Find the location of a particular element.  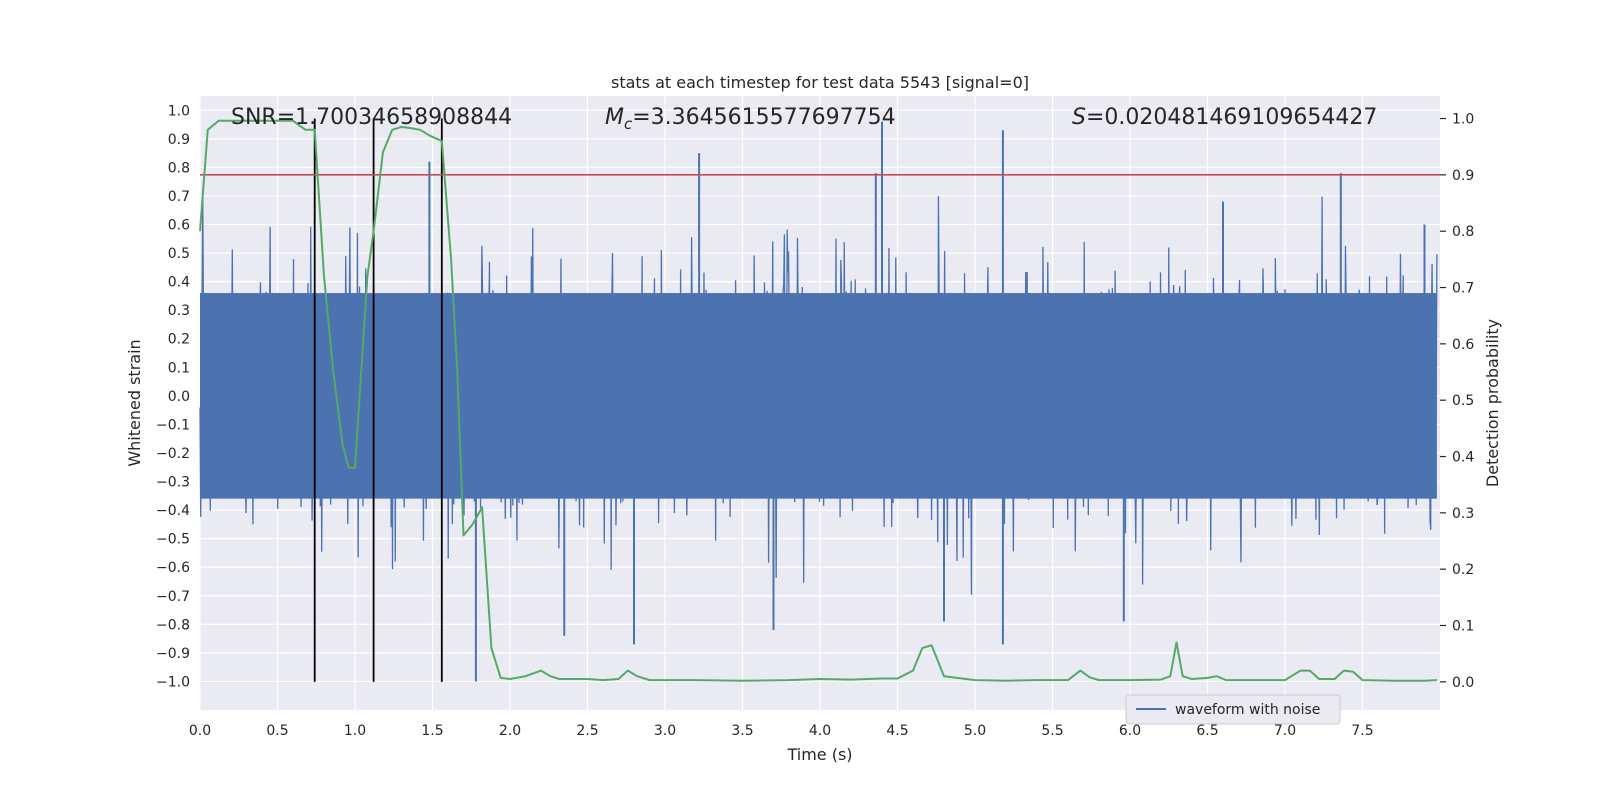

y-tick-label: 1.0 is located at coordinates (179, 111).